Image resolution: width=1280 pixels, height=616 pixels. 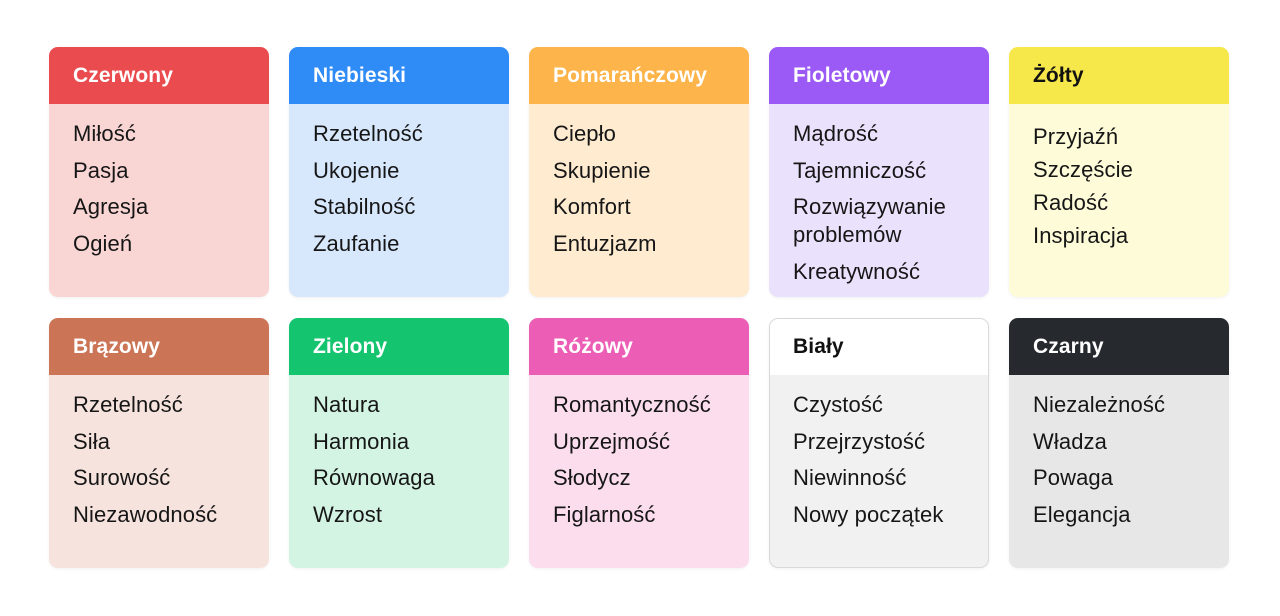 What do you see at coordinates (104, 133) in the screenshot?
I see `list-item: Miłość` at bounding box center [104, 133].